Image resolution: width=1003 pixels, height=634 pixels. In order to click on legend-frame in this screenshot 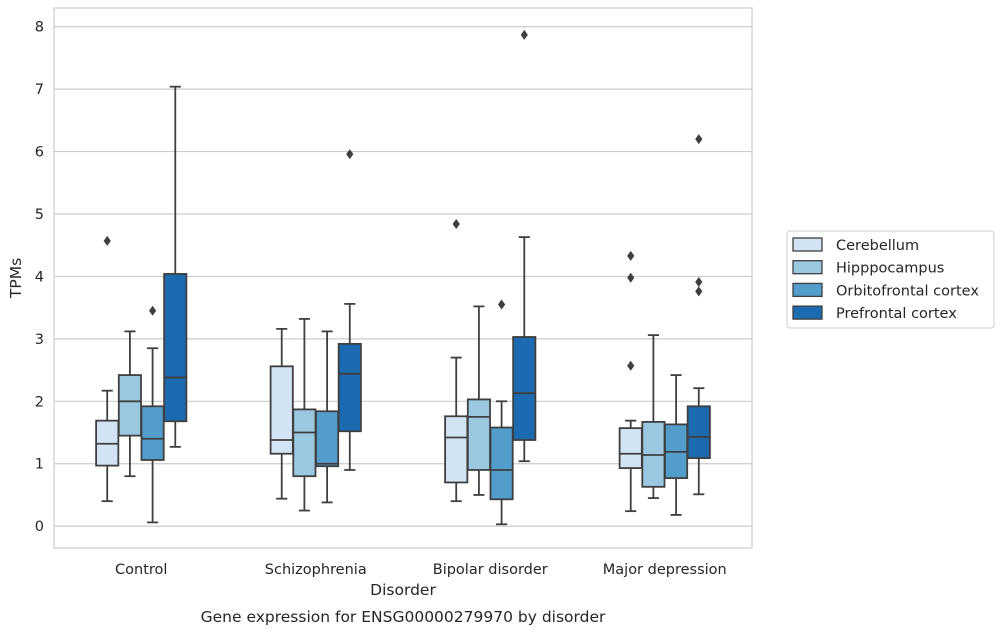, I will do `click(890, 279)`.